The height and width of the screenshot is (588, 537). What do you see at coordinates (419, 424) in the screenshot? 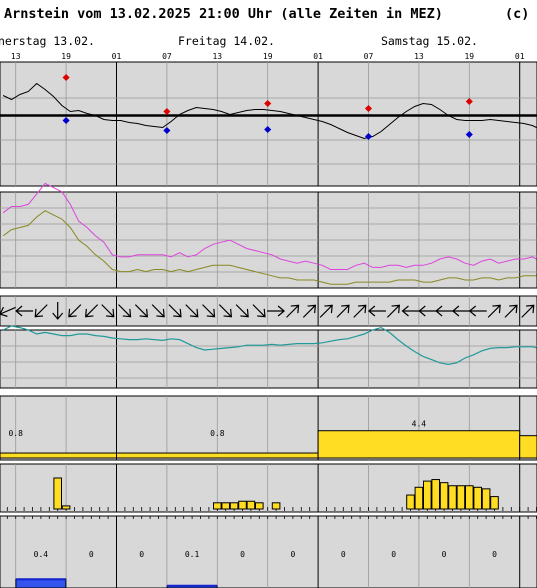
I see `sunshine-label-2: 4.4` at bounding box center [419, 424].